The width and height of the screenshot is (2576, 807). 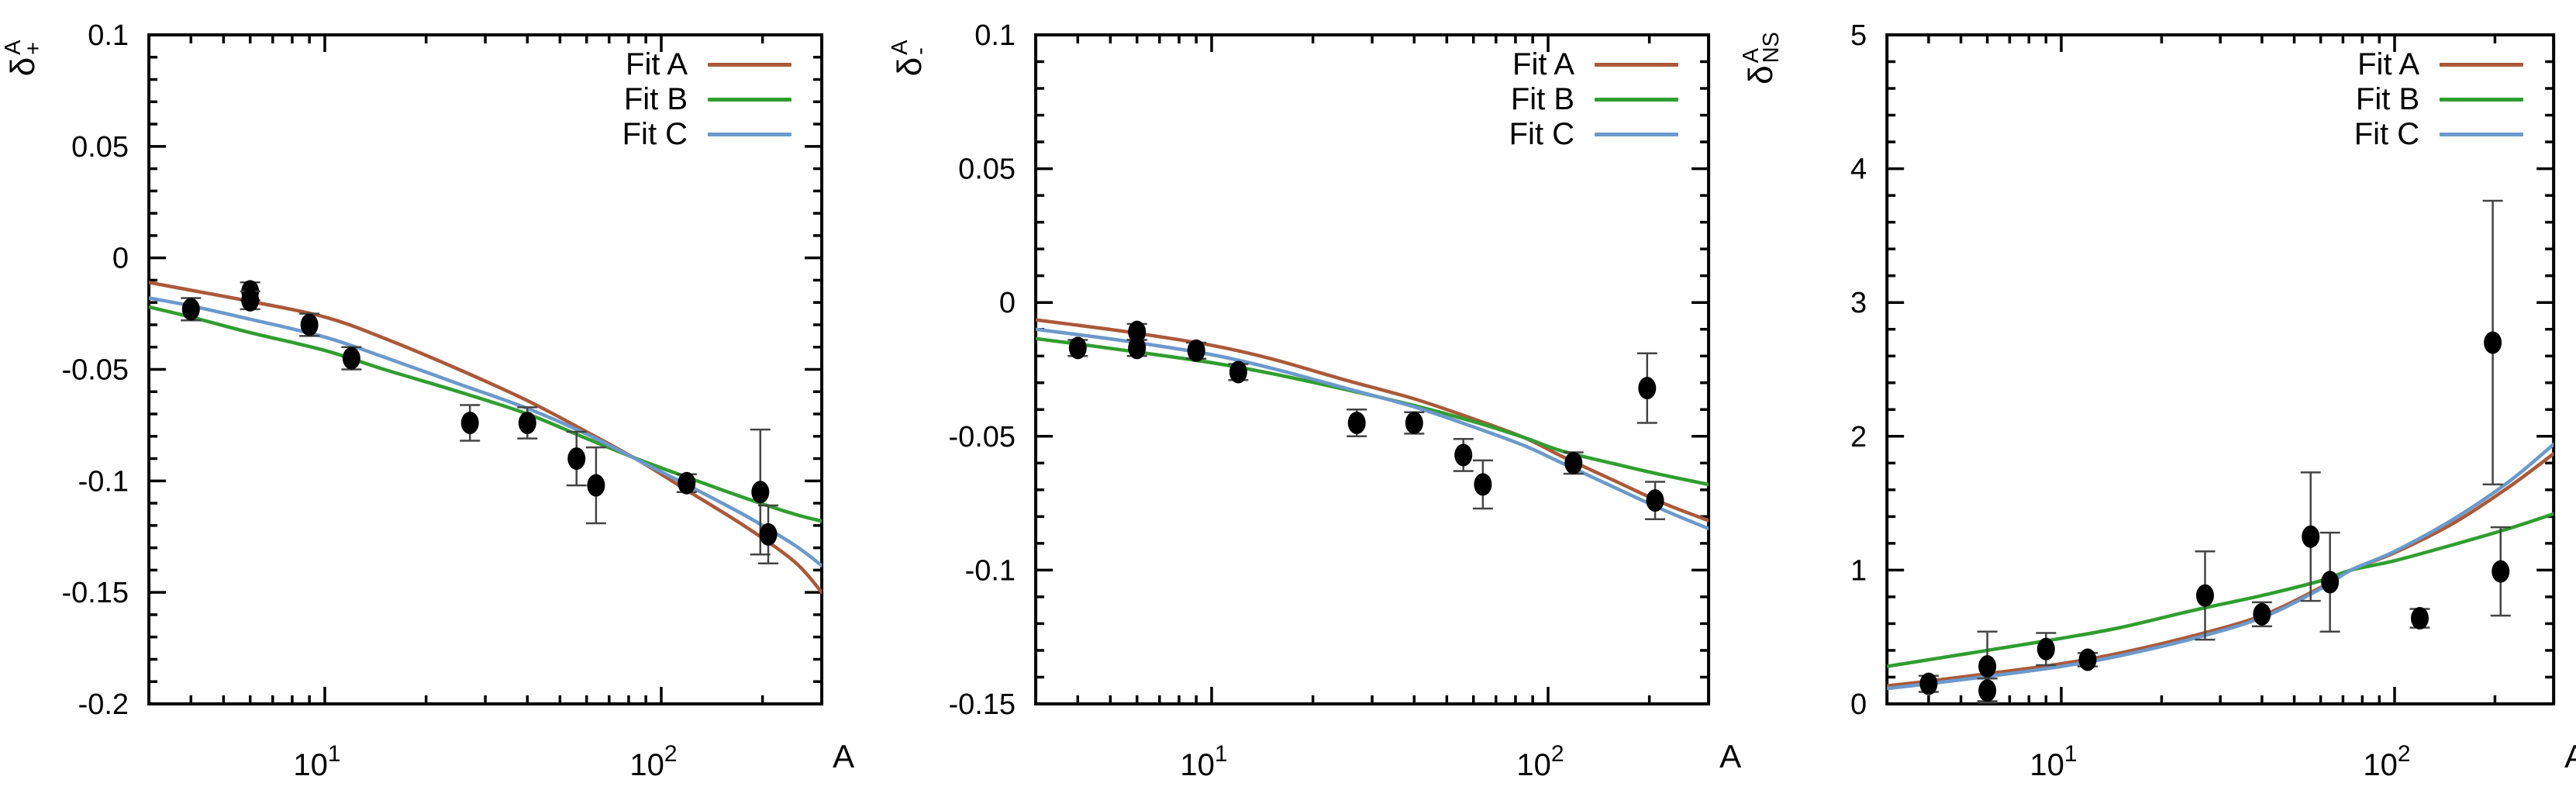 I want to click on ylabel-stack: A +, so click(x=24, y=48).